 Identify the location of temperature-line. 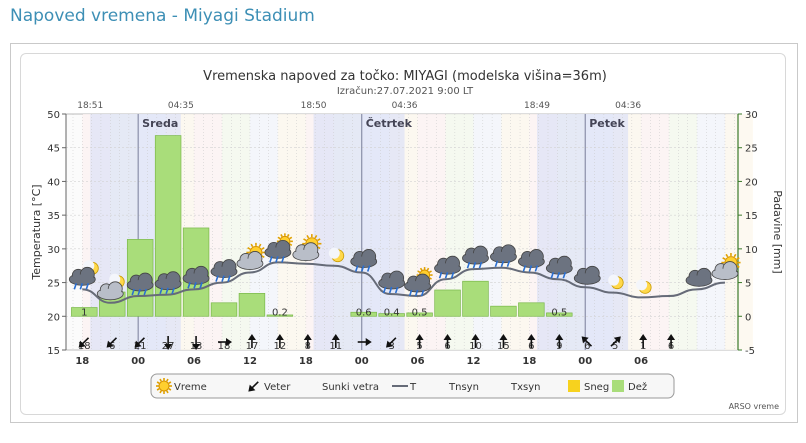
(403, 282).